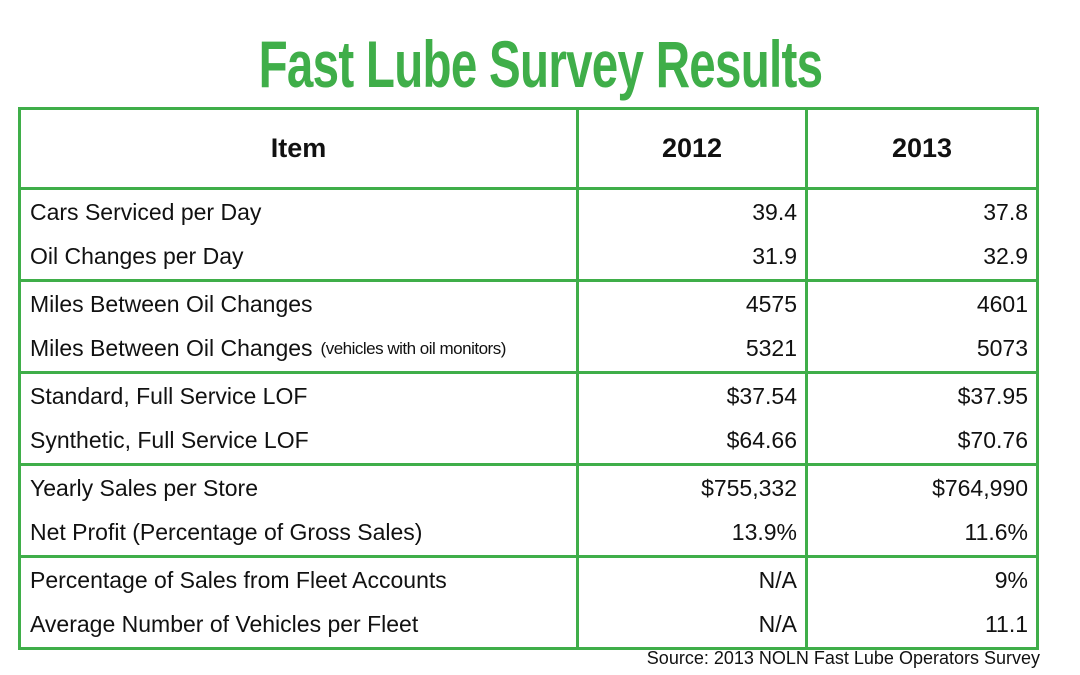  What do you see at coordinates (224, 624) in the screenshot?
I see `item-label: Average Number of Vehicles per Fleet` at bounding box center [224, 624].